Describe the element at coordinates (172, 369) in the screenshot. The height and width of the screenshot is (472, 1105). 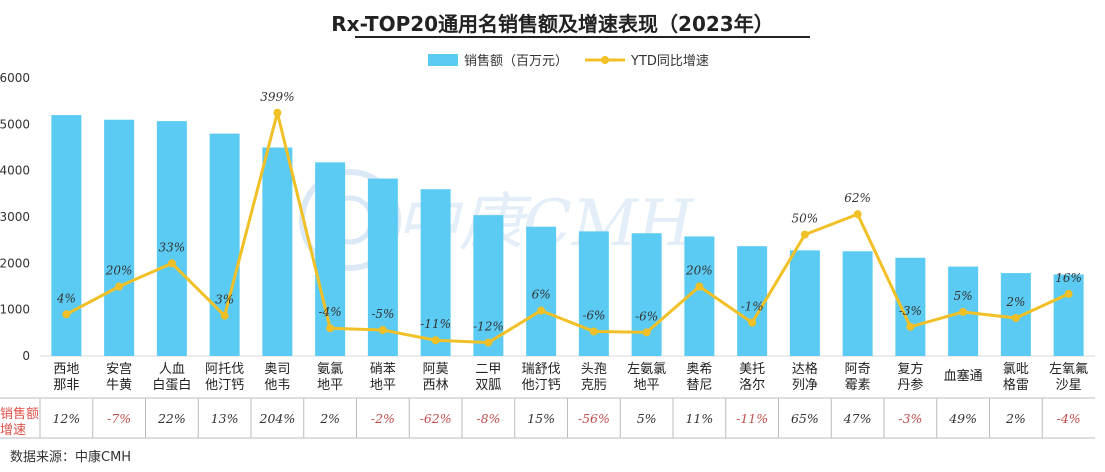
I see `category-label: 人血` at that location.